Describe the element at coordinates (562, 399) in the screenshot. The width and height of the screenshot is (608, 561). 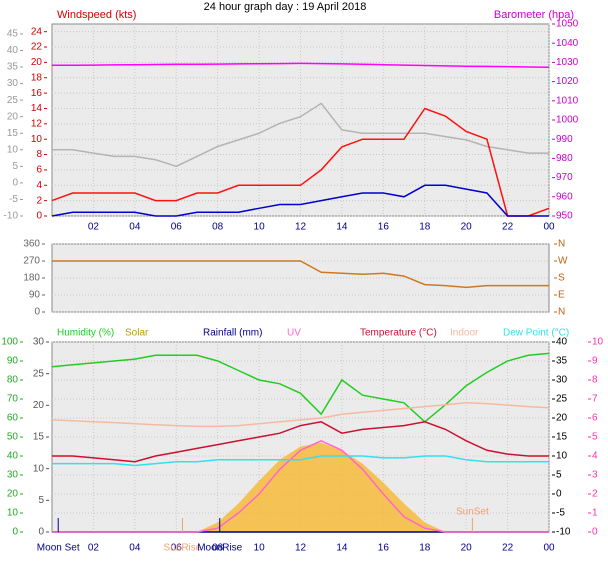
I see `y2-tick-label: 25` at that location.